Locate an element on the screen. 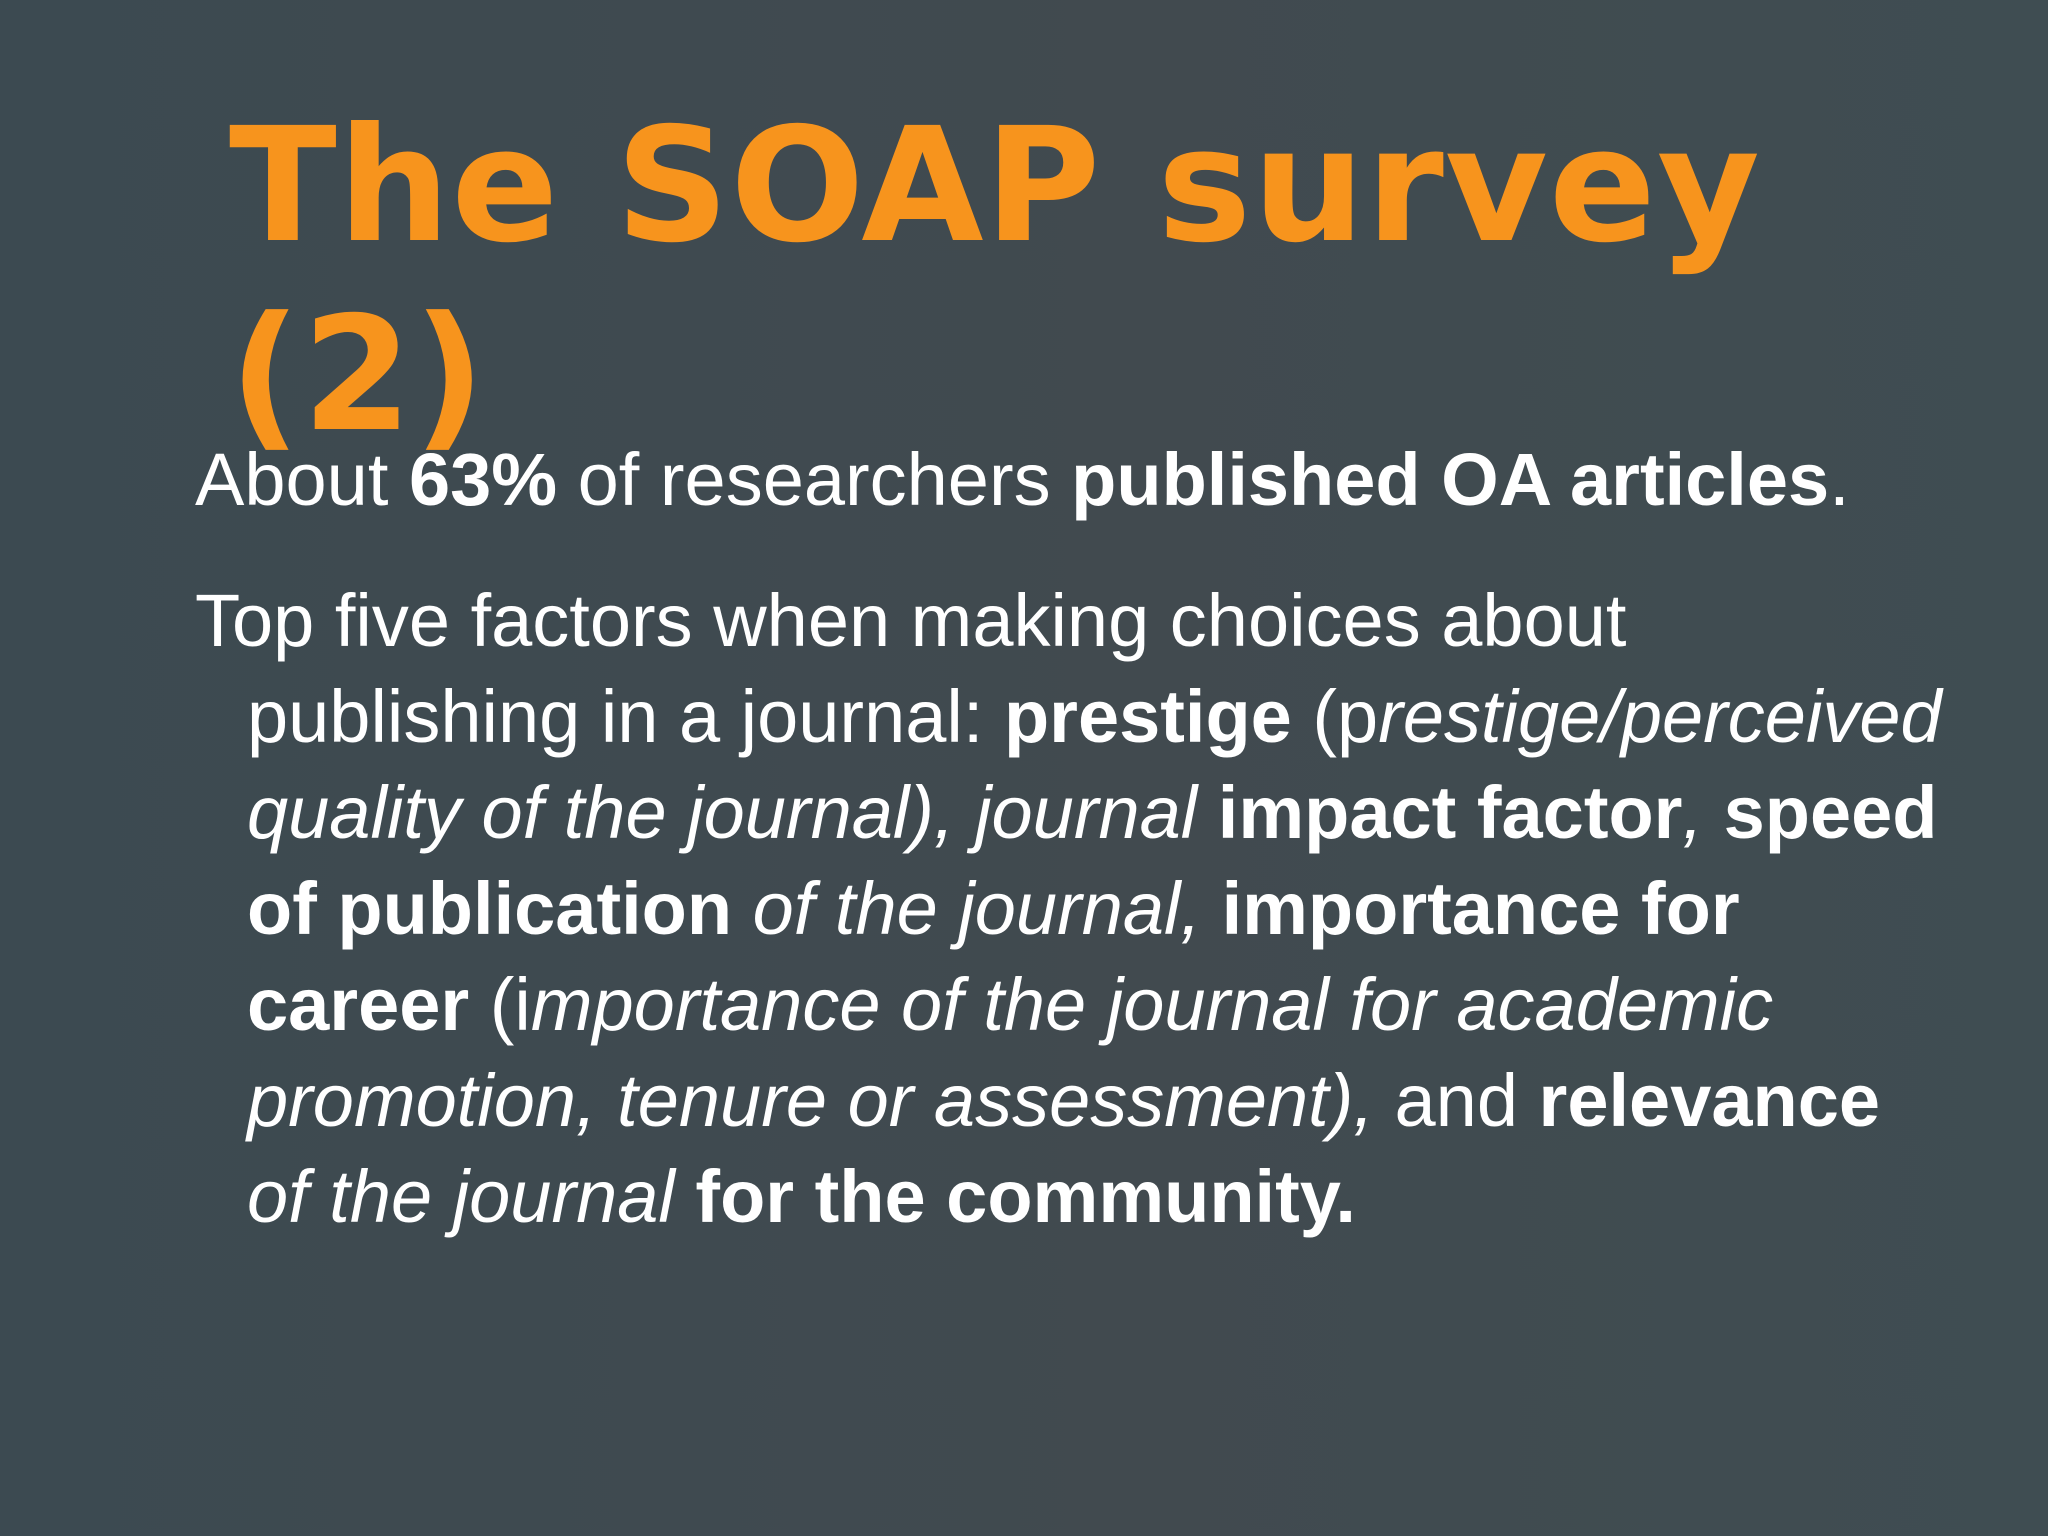  text-run-bold: speed of publication is located at coordinates (1092, 860).